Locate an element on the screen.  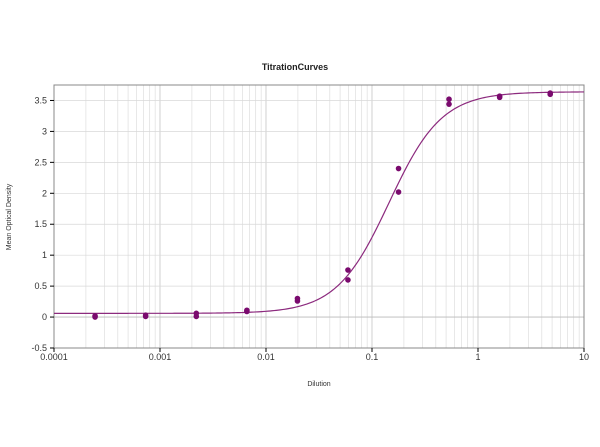
x-tick-label: 0.0001 is located at coordinates (54, 357).